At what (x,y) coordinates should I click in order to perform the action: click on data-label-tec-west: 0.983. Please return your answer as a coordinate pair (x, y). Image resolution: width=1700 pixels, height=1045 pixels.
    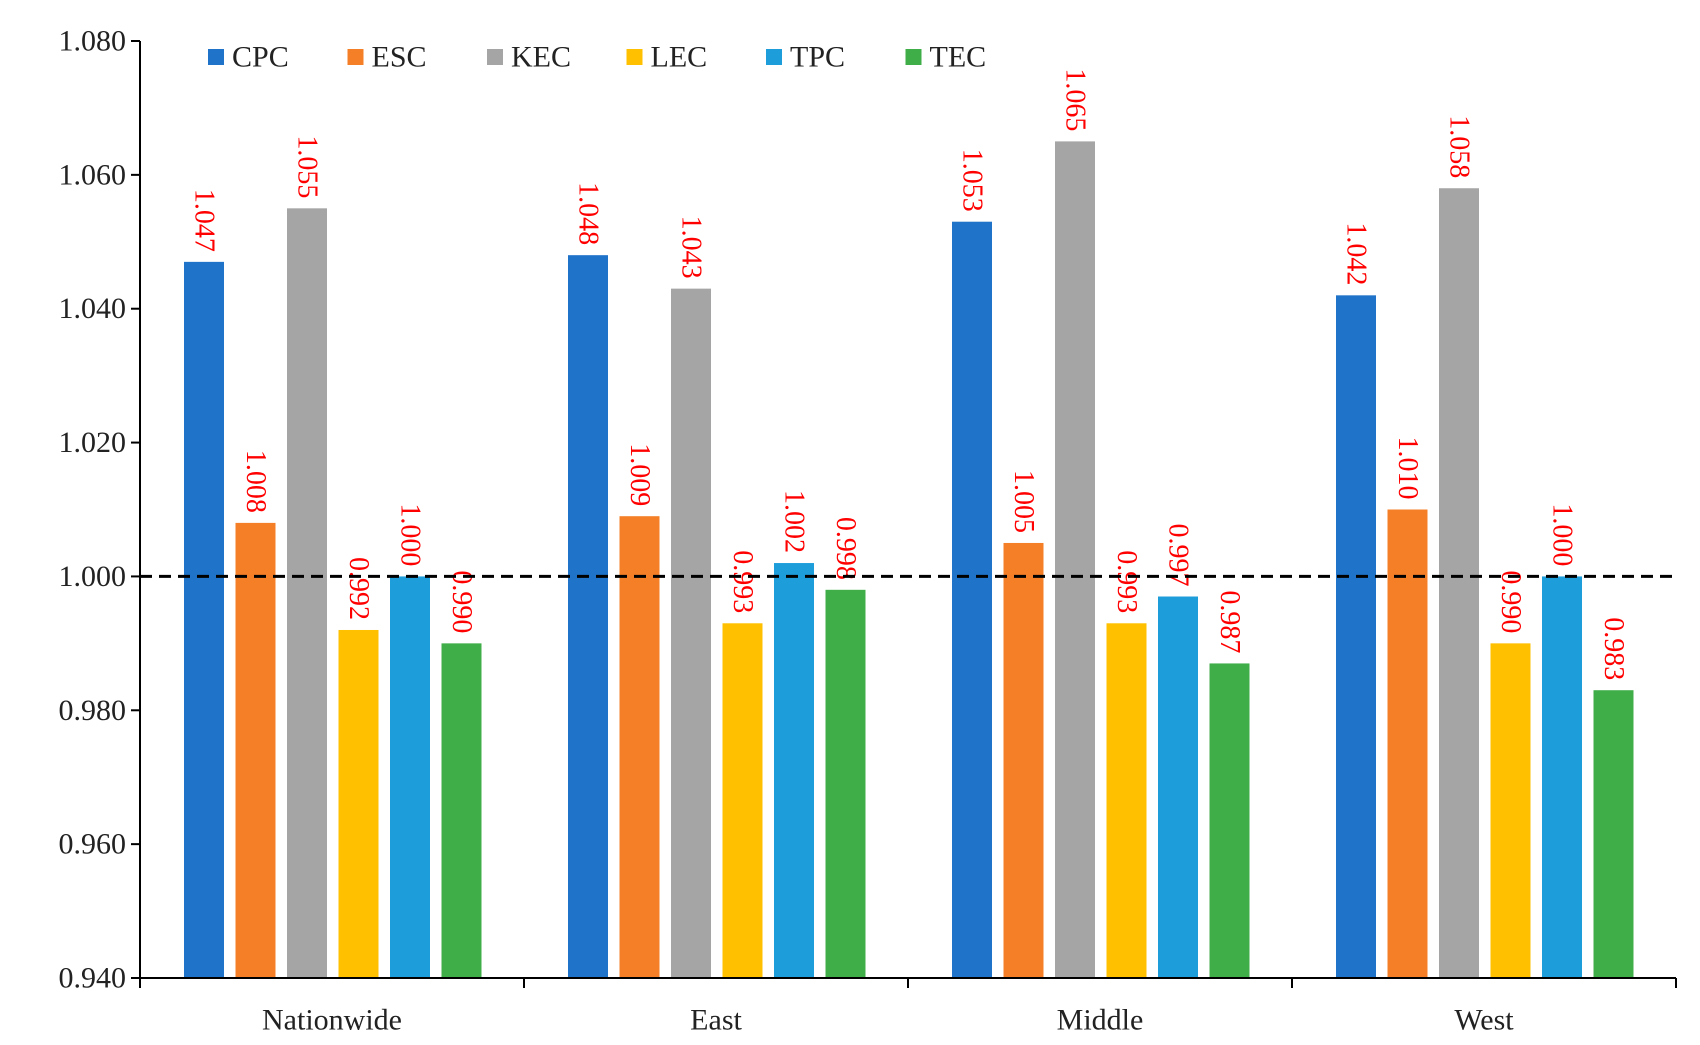
    Looking at the image, I should click on (1613, 648).